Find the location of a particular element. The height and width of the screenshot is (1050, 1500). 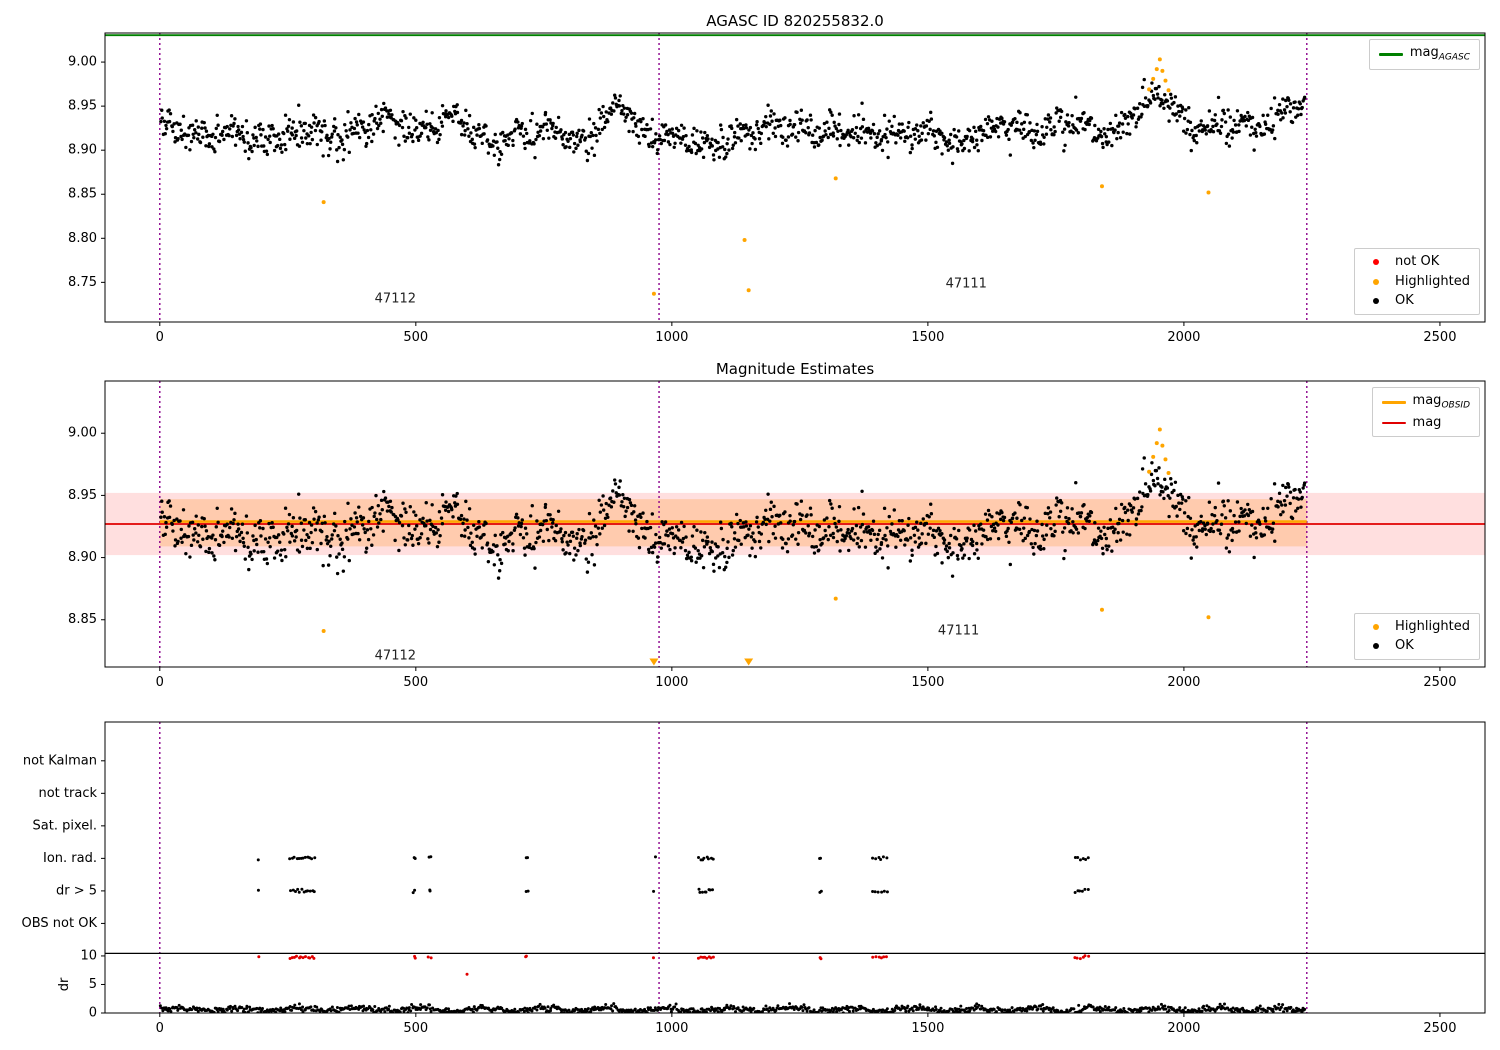

mag-estimates-legend-lower: Highlighted OK is located at coordinates (1417, 636).